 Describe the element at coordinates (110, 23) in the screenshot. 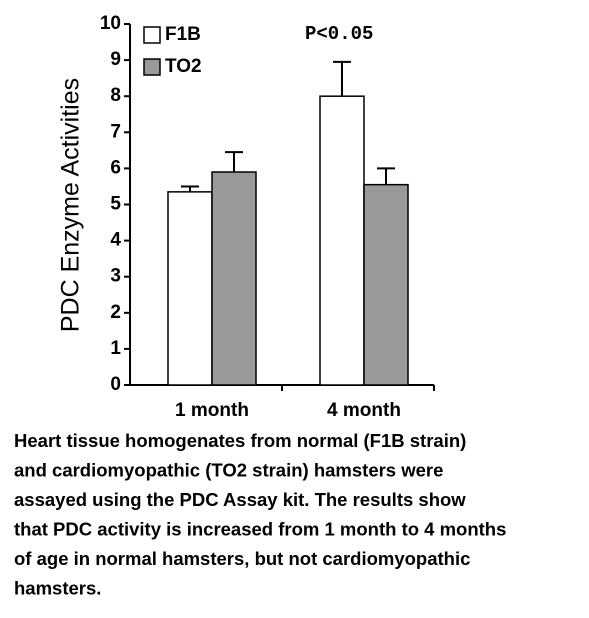

I see `y-tick-label: 10` at that location.